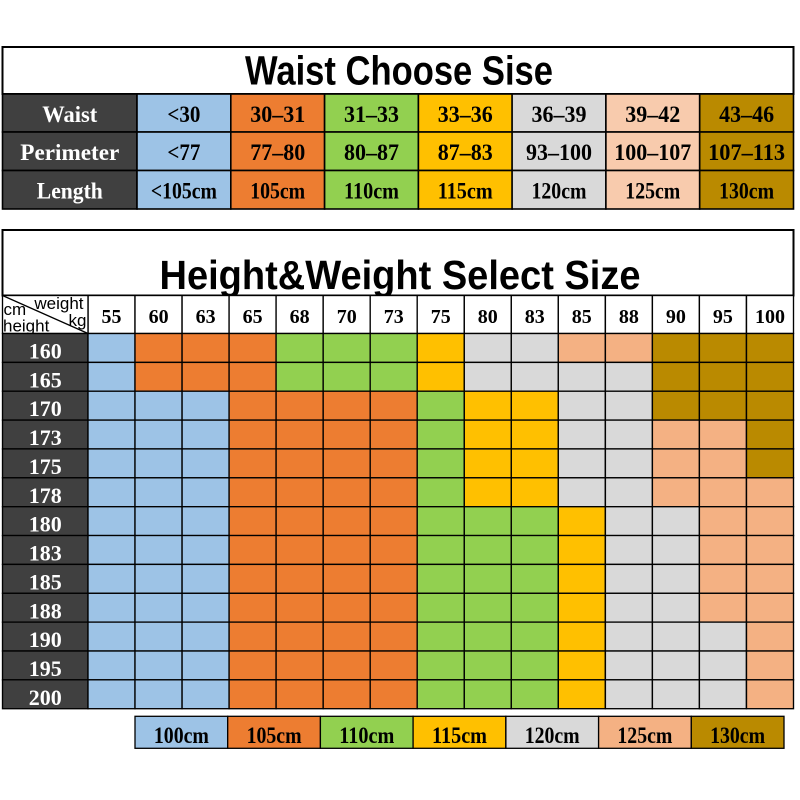 This screenshot has width=800, height=800. What do you see at coordinates (582, 317) in the screenshot?
I see `svg-text: 85` at bounding box center [582, 317].